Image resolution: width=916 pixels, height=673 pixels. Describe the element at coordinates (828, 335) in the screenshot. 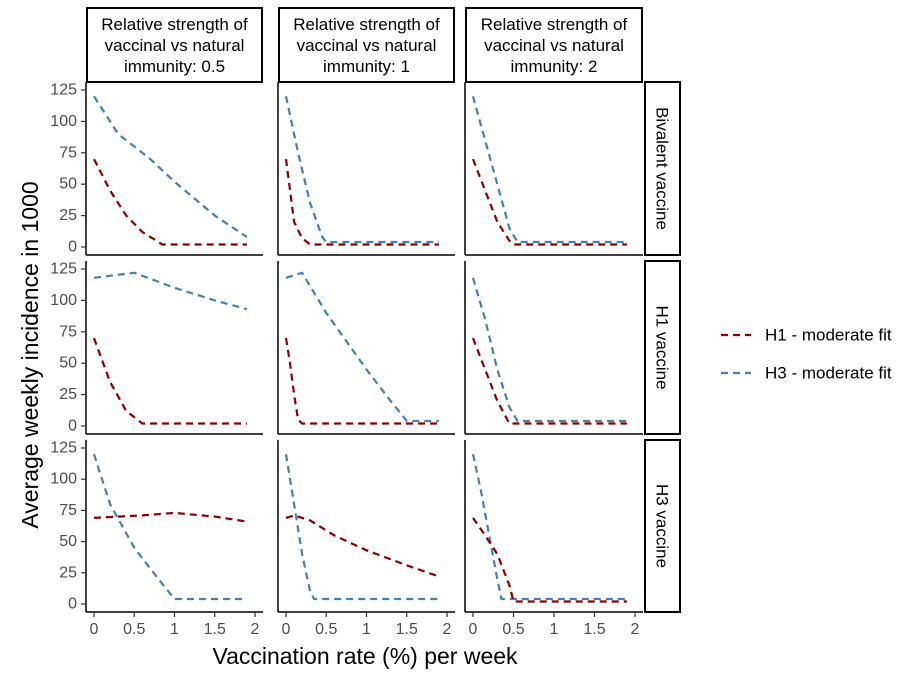

I see `legend-label: H1 - moderate fit` at that location.